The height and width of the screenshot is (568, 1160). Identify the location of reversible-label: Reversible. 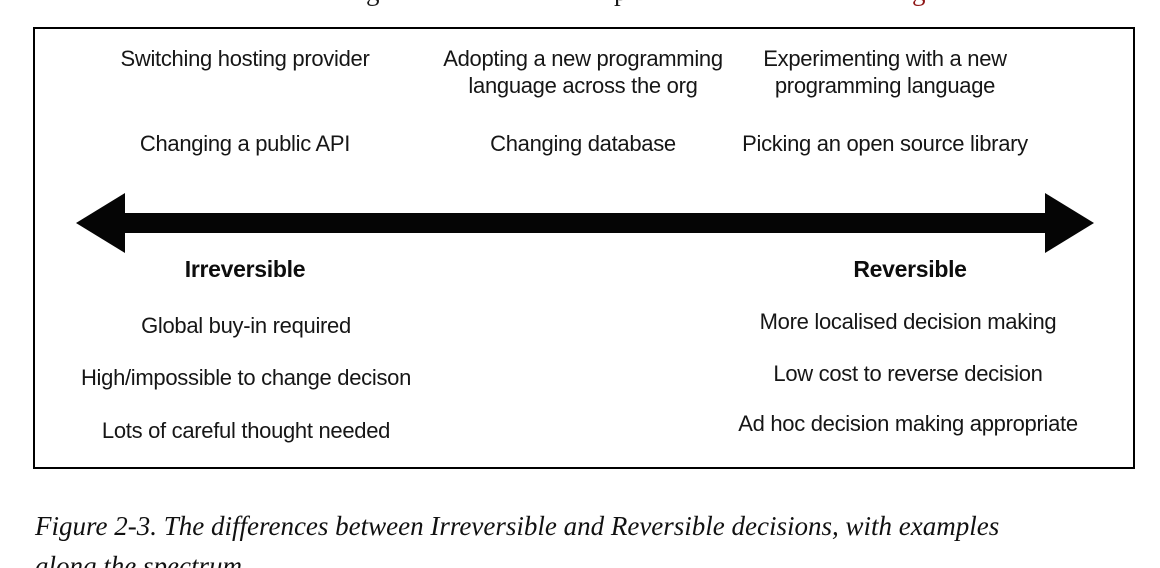
(910, 269).